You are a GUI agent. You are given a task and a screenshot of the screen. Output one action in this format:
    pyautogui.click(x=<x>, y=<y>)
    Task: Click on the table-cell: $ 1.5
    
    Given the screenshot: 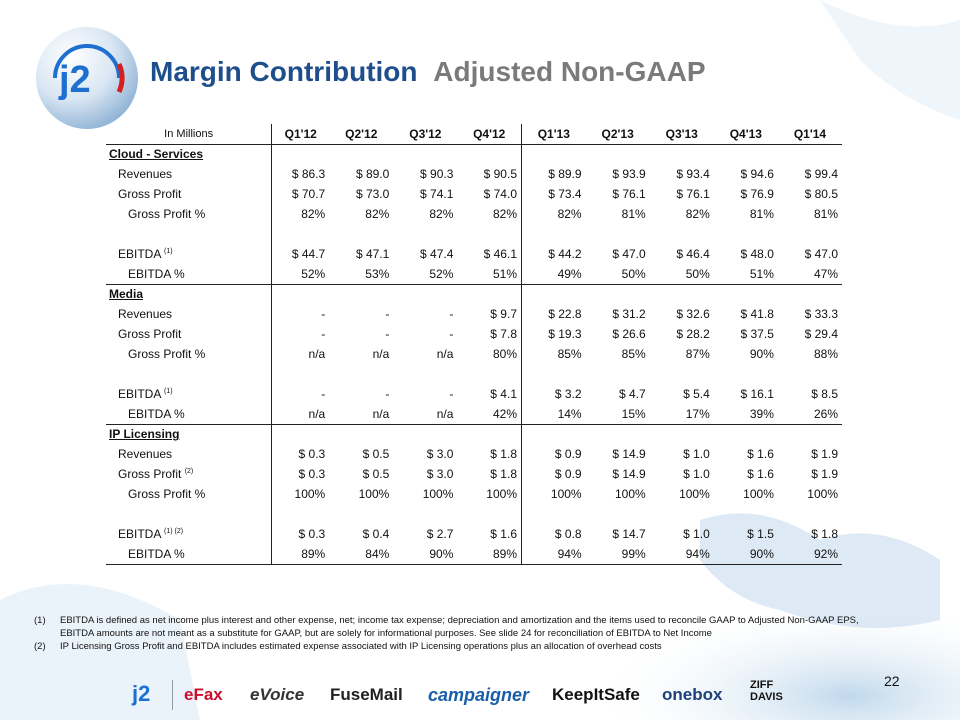 What is the action you would take?
    pyautogui.click(x=760, y=534)
    